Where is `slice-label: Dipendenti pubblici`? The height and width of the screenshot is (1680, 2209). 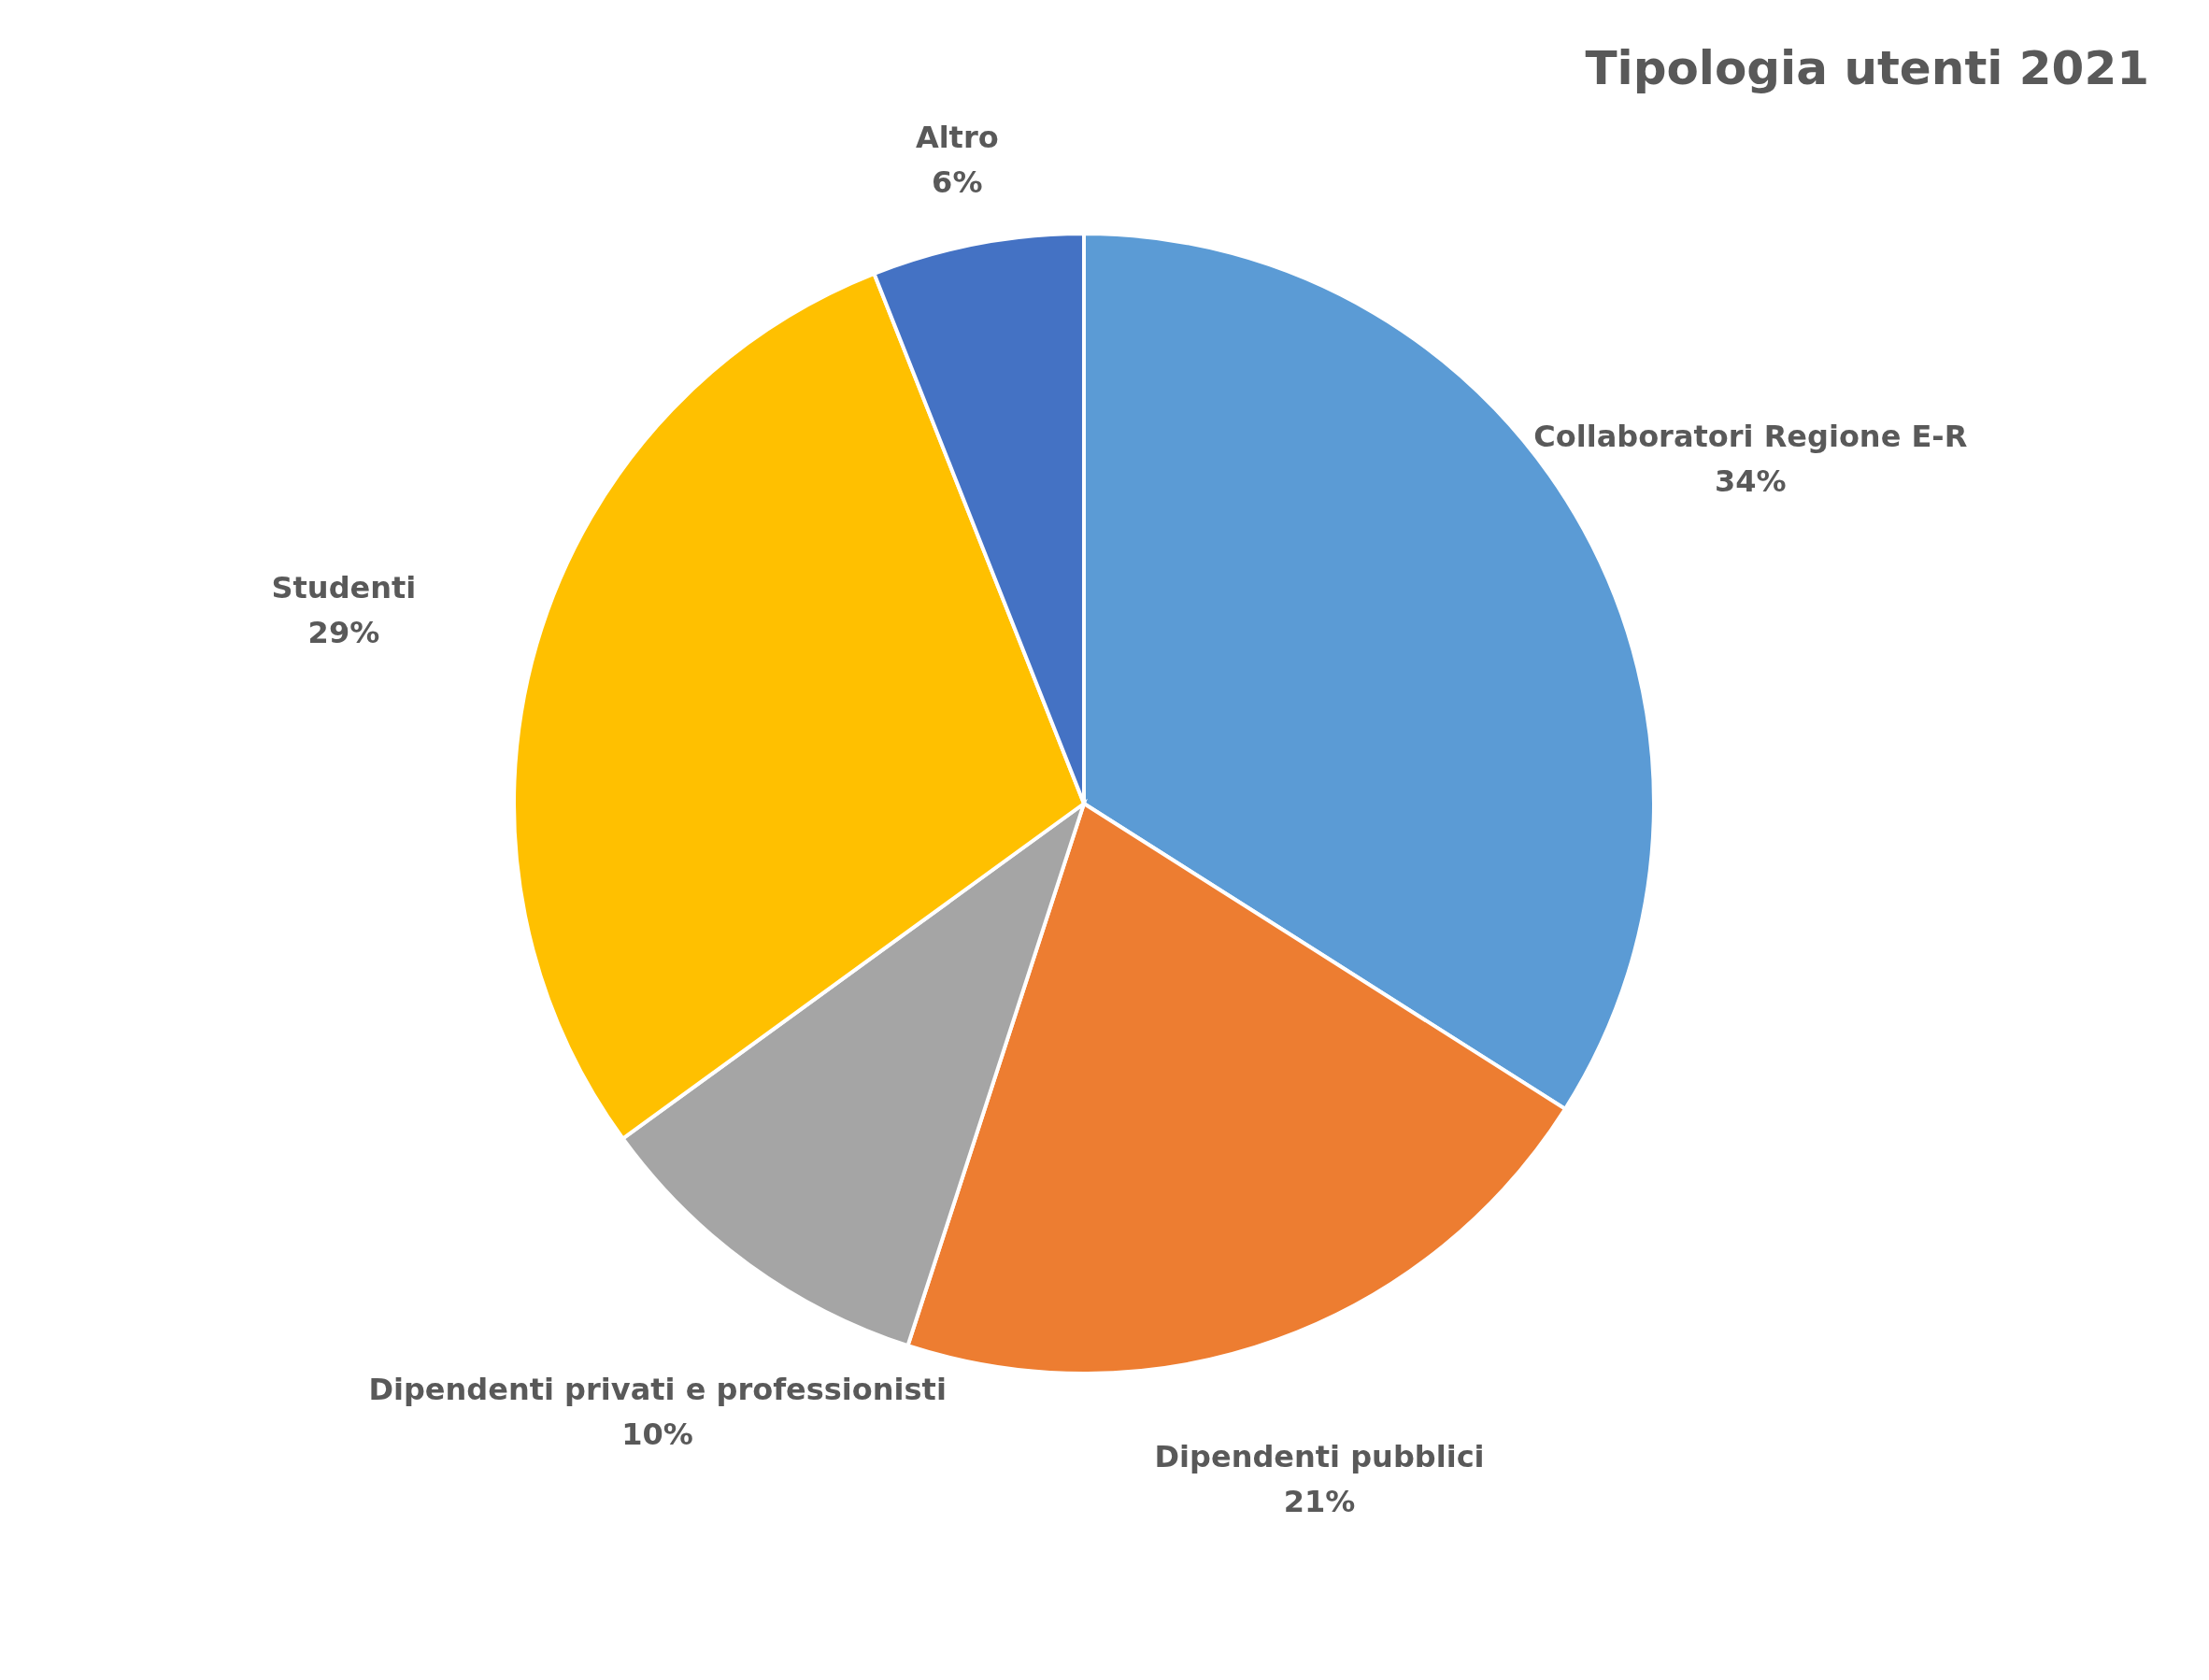
slice-label: Dipendenti pubblici is located at coordinates (1319, 1457).